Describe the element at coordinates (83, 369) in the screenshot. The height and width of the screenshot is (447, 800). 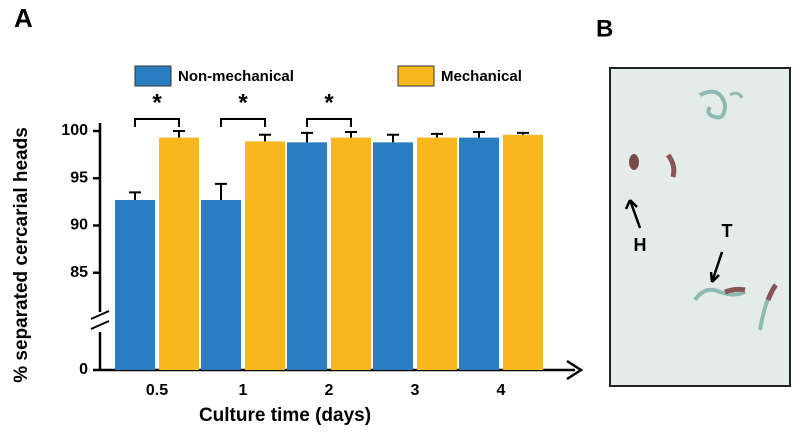
I see `y-tick-label: 0` at that location.